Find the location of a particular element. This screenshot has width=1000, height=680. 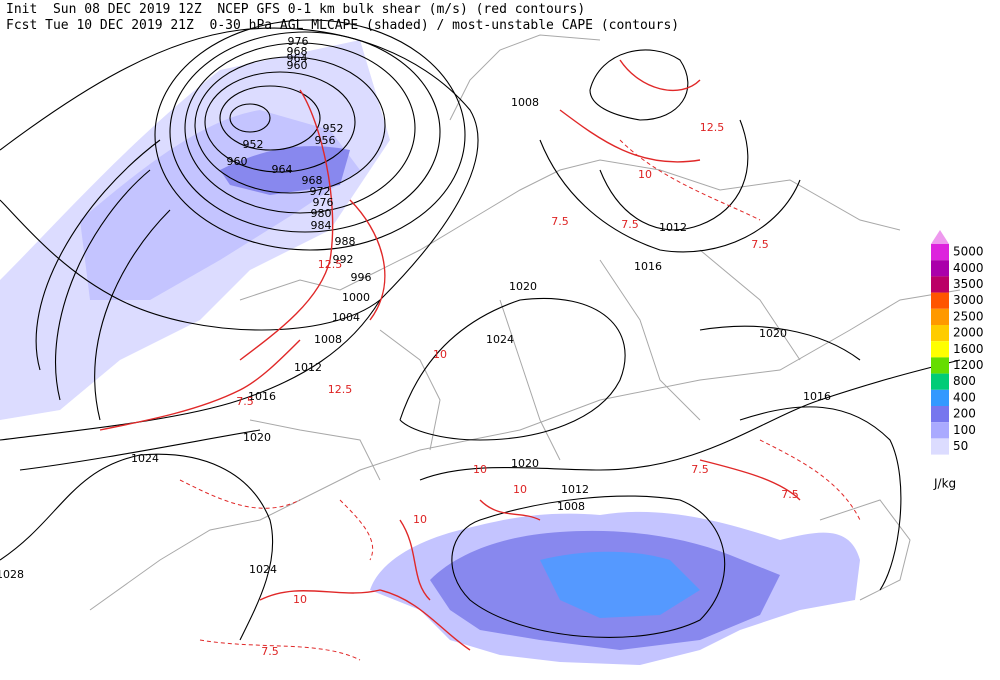

legend-unit: J/kg is located at coordinates (944, 484).